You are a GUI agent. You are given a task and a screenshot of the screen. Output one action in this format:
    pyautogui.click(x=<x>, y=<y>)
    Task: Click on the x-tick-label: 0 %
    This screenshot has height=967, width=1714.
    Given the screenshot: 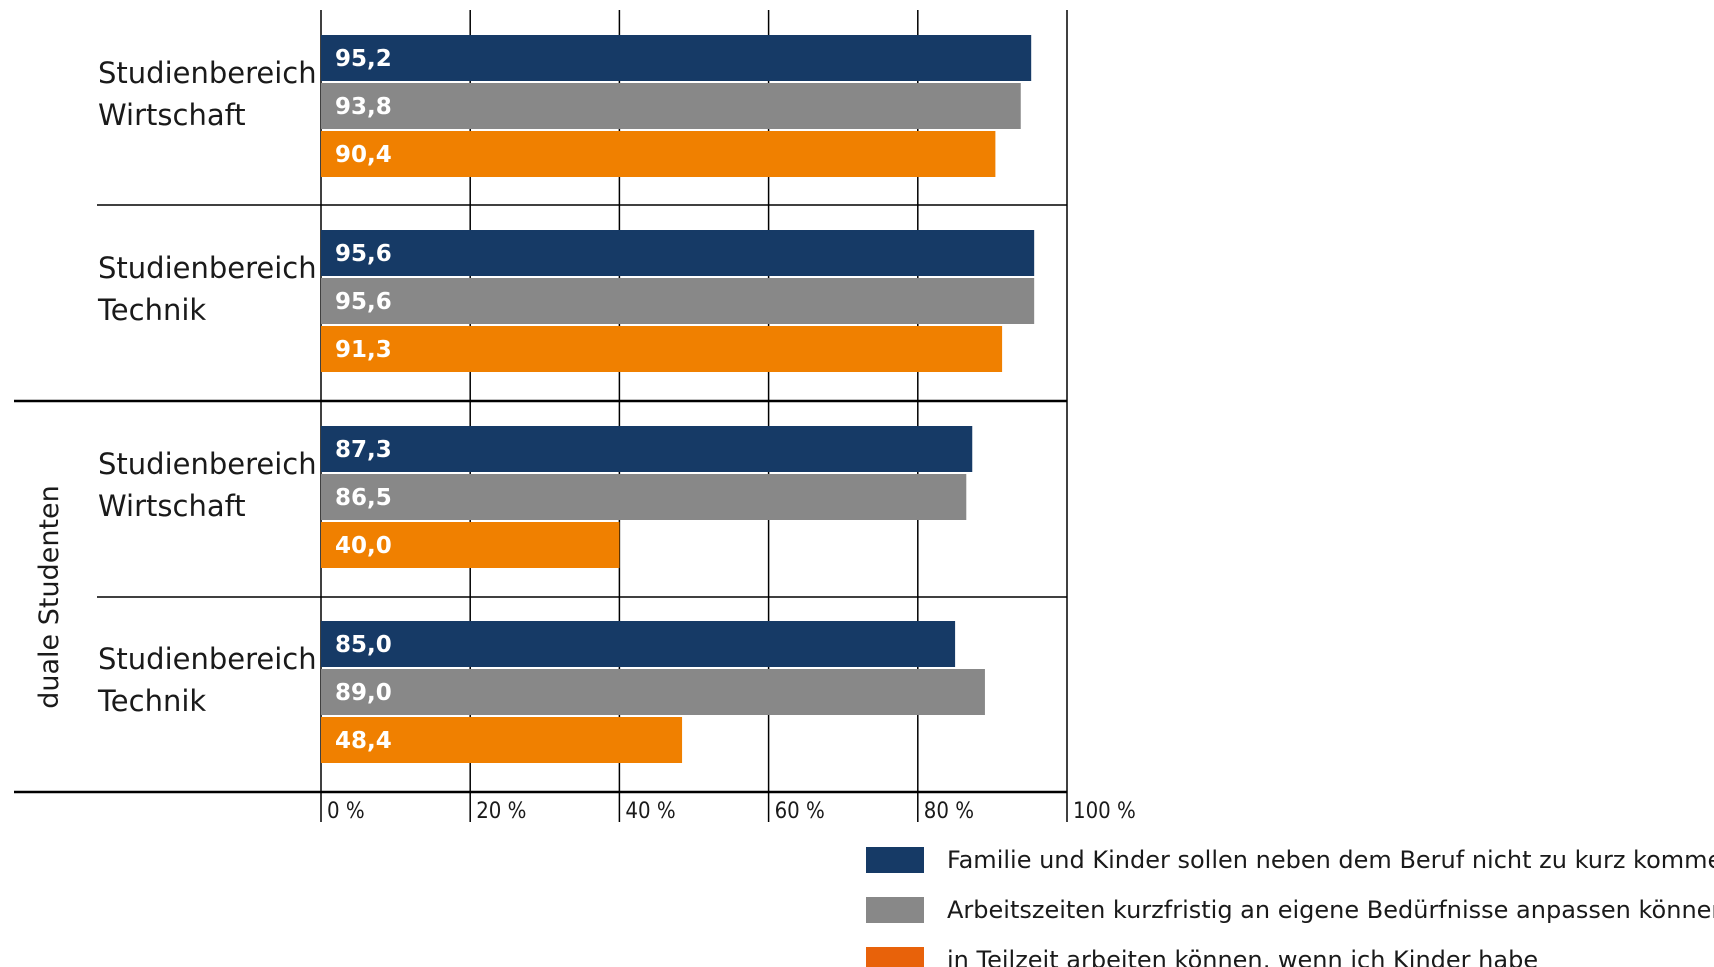 What is the action you would take?
    pyautogui.click(x=346, y=811)
    